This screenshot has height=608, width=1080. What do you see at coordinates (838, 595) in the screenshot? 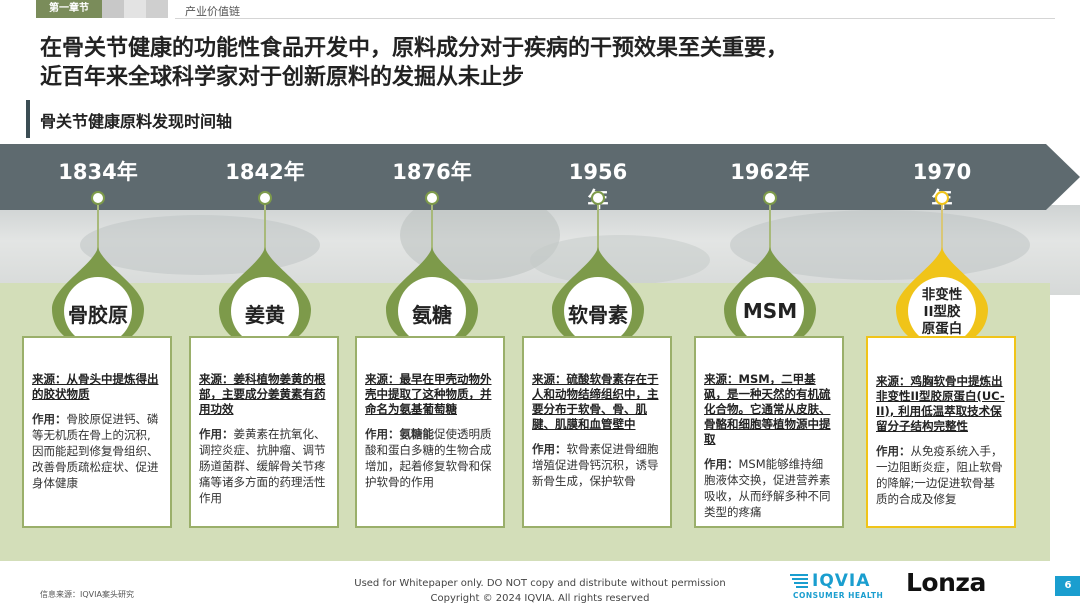
I see `iqvia-logo-subtitle: CONSUMER HEALTH` at bounding box center [838, 595].